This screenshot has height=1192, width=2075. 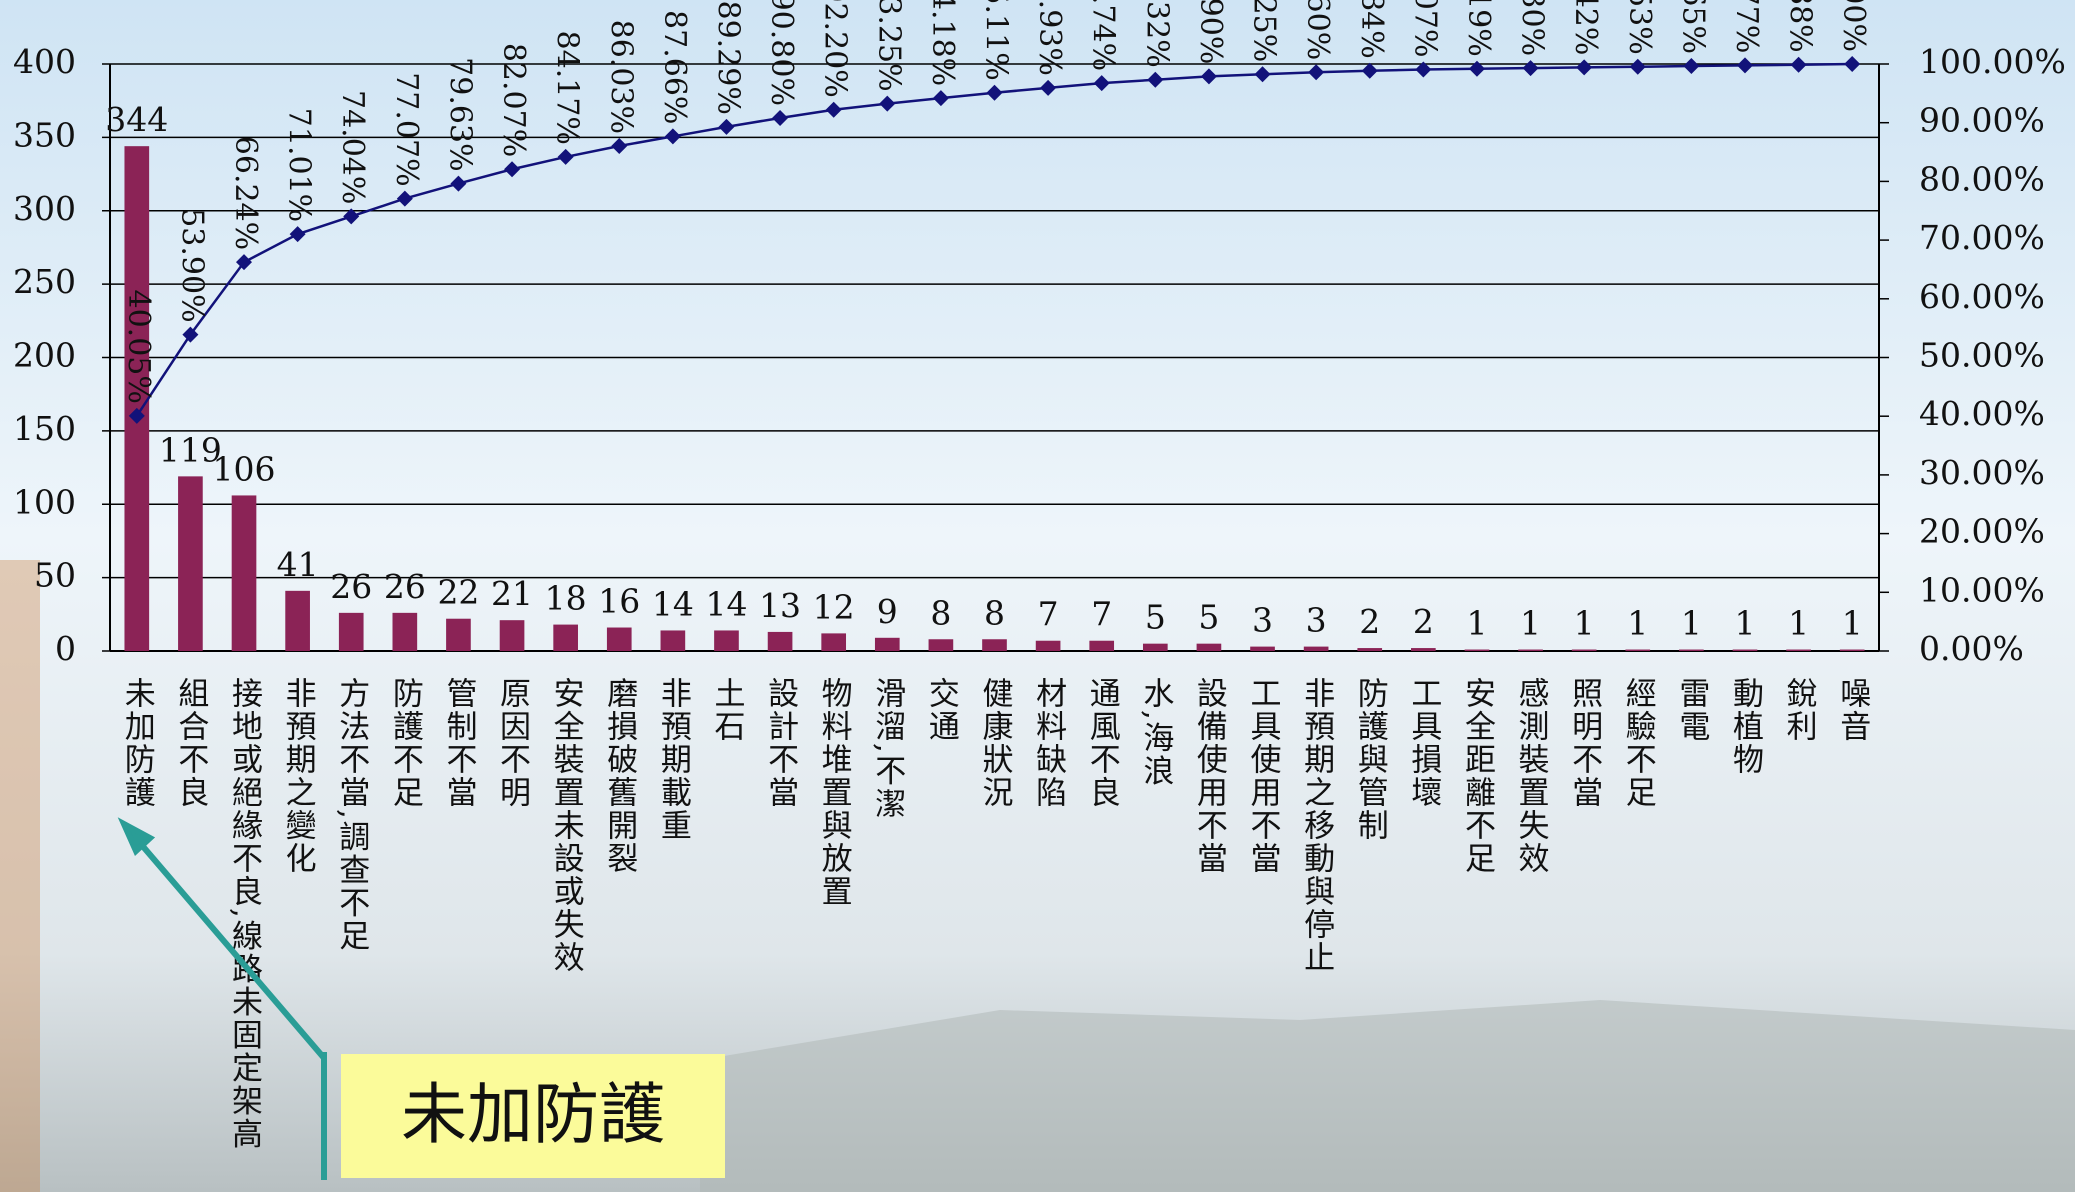 I want to click on point-value-label: 40.05%, so click(x=138, y=347).